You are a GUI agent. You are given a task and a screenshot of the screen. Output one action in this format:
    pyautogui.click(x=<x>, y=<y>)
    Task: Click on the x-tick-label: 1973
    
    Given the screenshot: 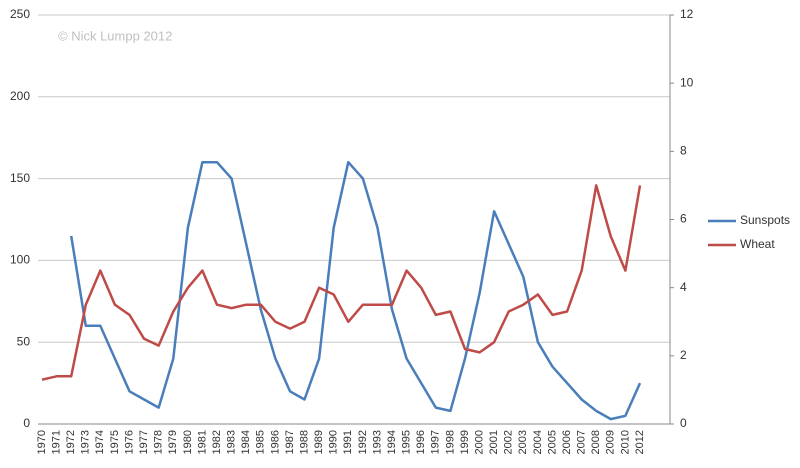 What is the action you would take?
    pyautogui.click(x=86, y=442)
    